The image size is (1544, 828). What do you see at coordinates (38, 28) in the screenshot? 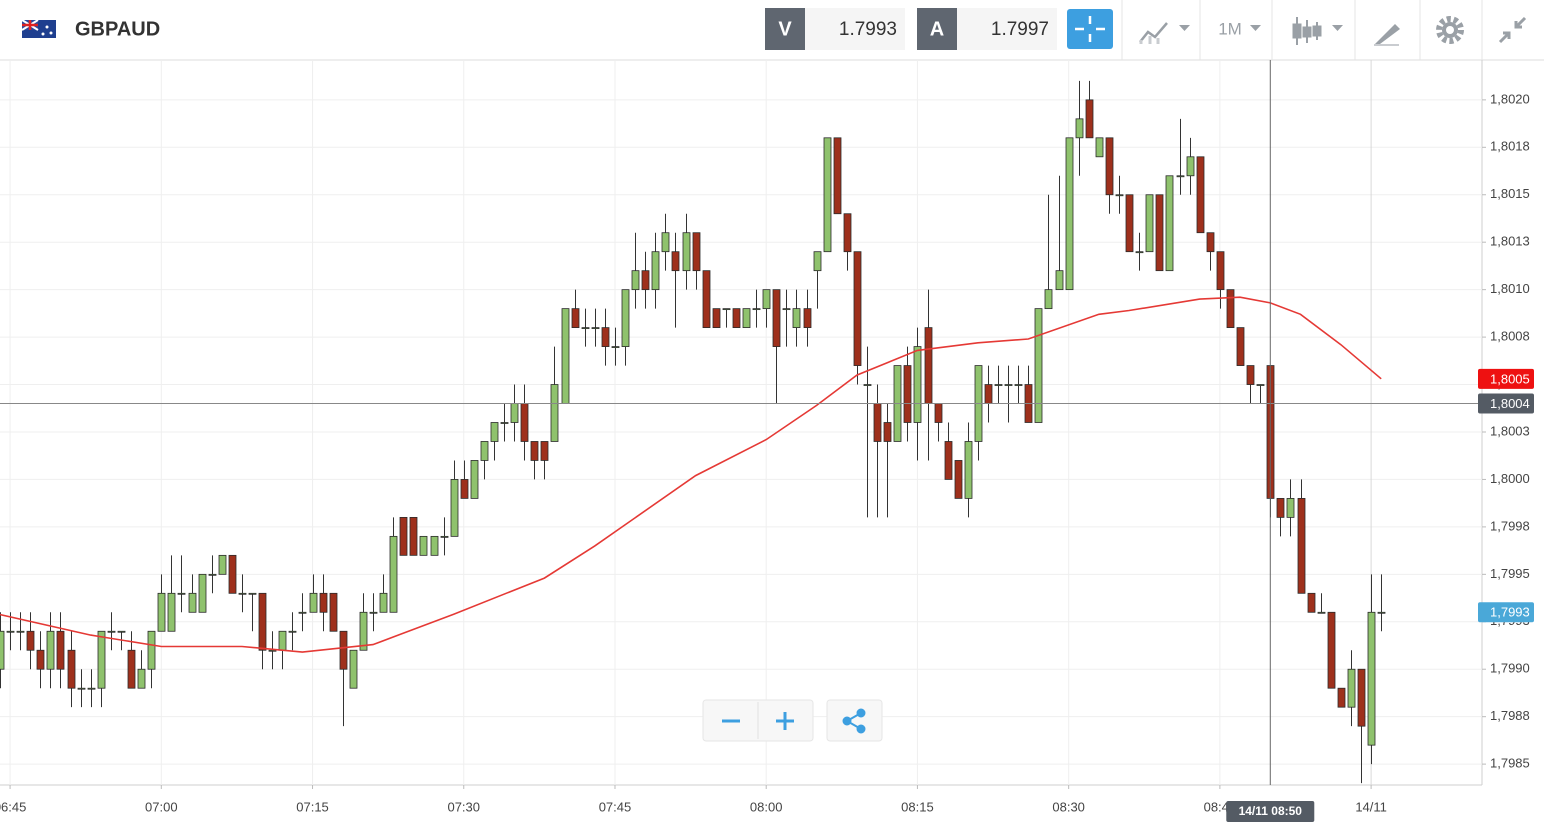
I see `flag-icon` at bounding box center [38, 28].